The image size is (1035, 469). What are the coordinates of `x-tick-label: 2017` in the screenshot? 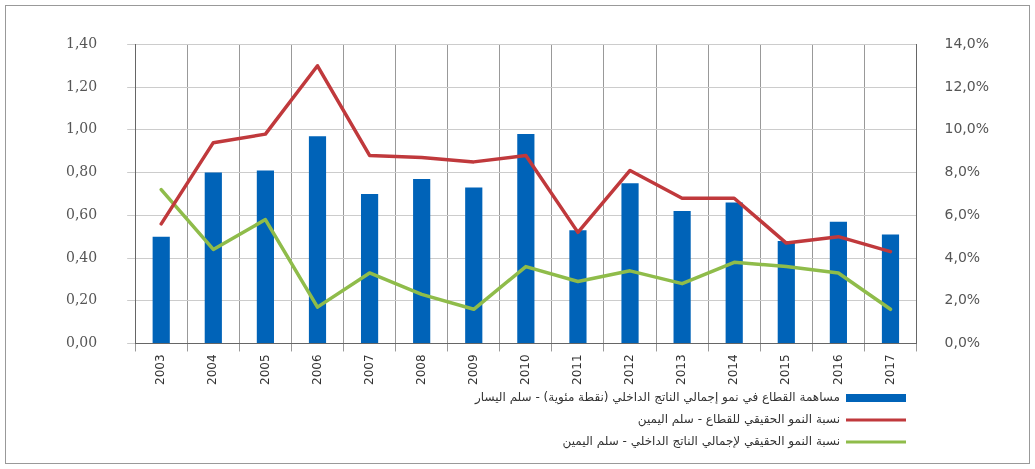 It's located at (889, 370).